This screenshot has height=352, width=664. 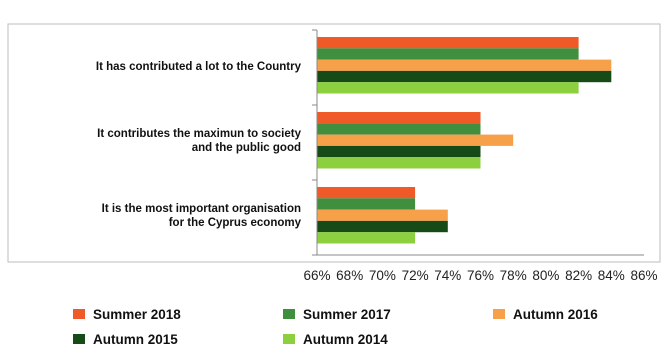 I want to click on x-tick-label: 72%, so click(x=415, y=275).